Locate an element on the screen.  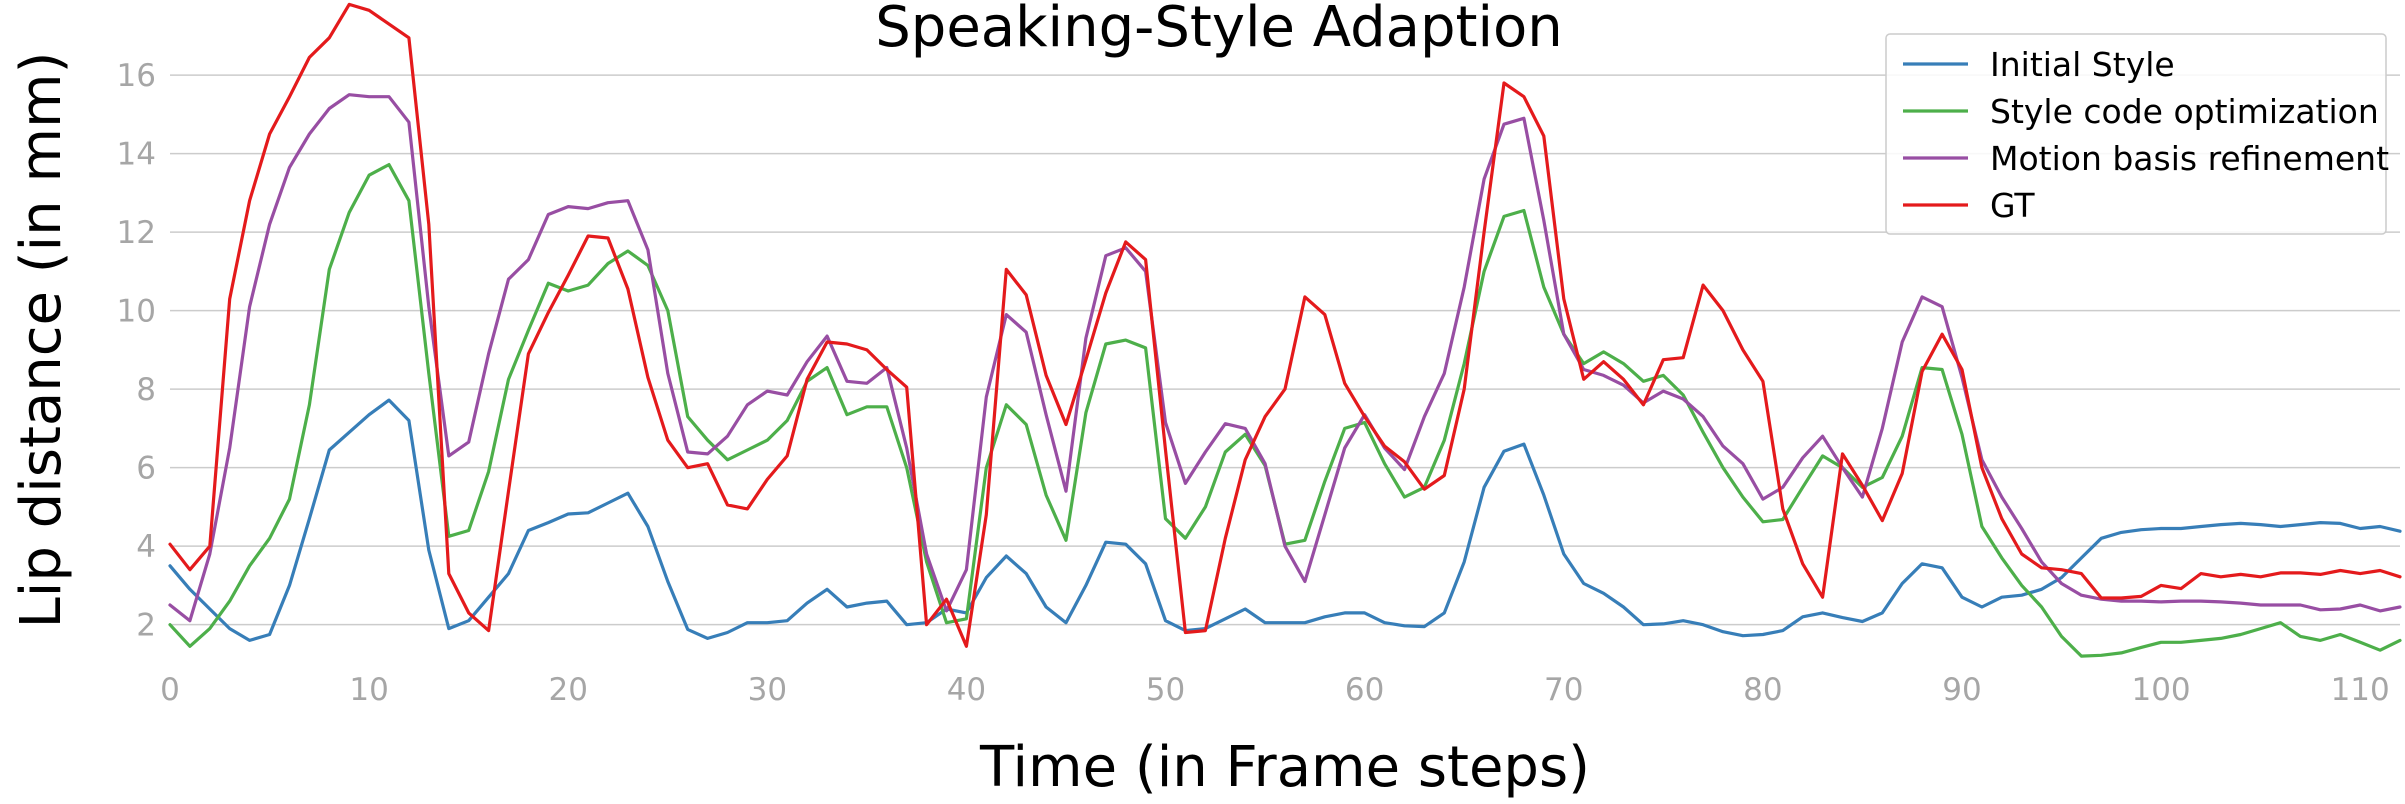
x-tick-label: 10 is located at coordinates (368, 690).